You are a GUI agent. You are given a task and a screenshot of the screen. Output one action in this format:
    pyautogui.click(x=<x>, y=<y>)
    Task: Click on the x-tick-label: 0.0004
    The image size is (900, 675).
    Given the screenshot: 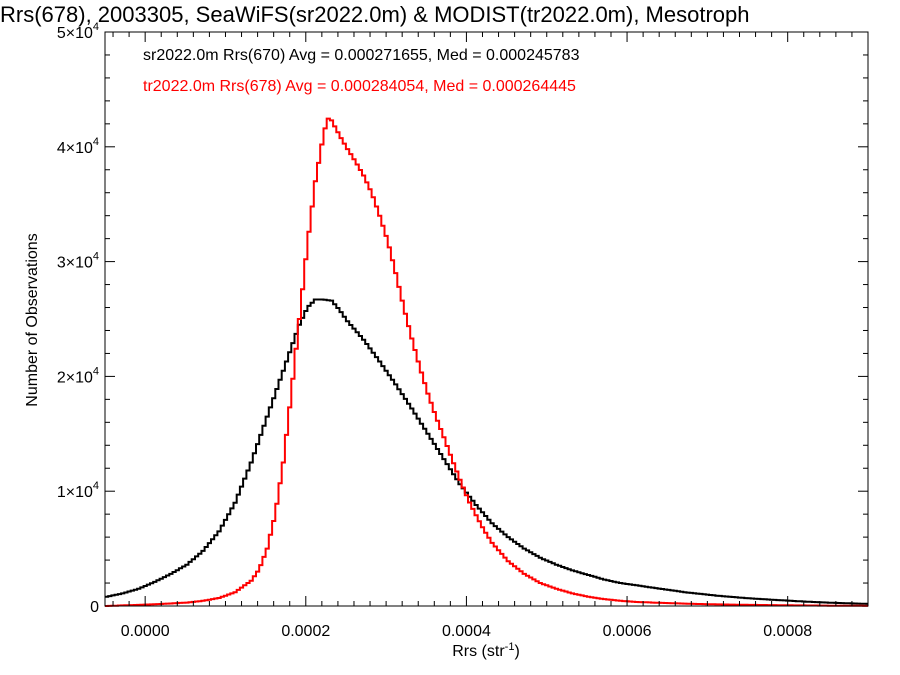 What is the action you would take?
    pyautogui.click(x=466, y=631)
    